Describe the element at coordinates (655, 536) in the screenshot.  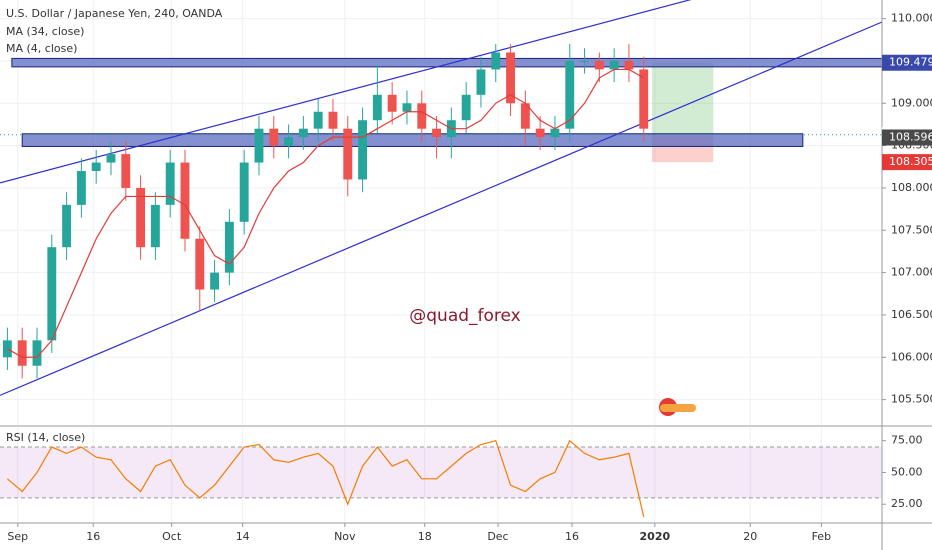
I see `x-tick-label: 2020` at that location.